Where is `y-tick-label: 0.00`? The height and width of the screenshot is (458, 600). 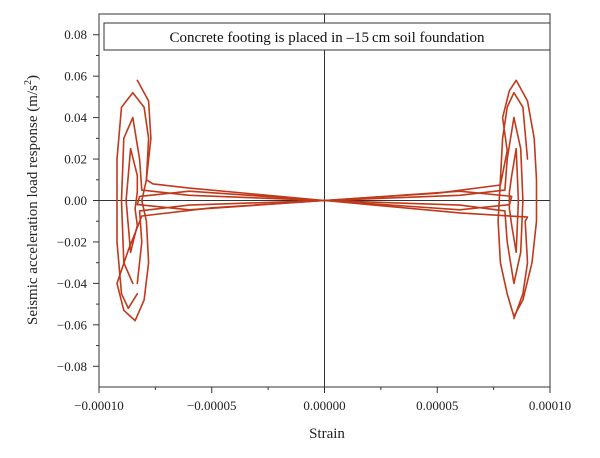 y-tick-label: 0.00 is located at coordinates (75, 200).